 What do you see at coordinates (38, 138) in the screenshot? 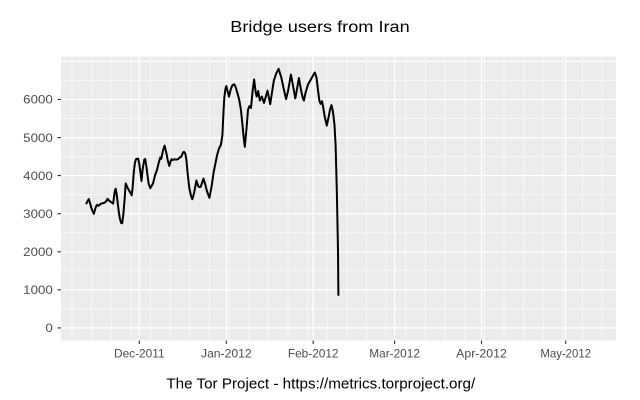
I see `svg-text: 5000` at bounding box center [38, 138].